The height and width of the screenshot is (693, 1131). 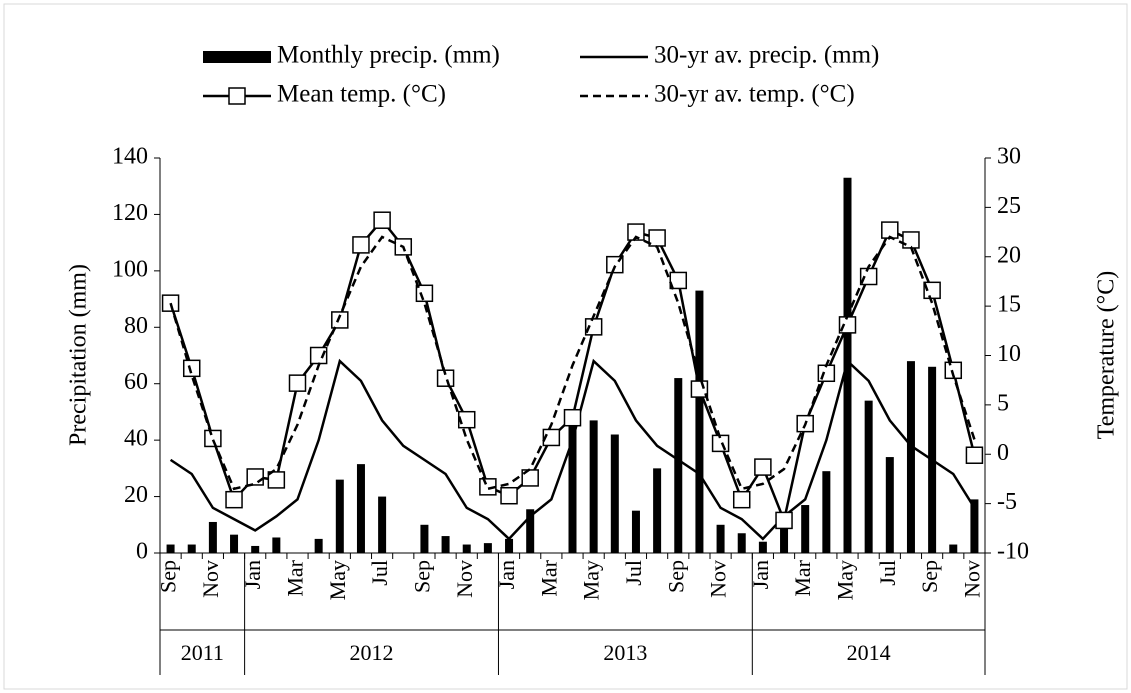 What do you see at coordinates (130, 213) in the screenshot?
I see `y-tick-label: 120` at bounding box center [130, 213].